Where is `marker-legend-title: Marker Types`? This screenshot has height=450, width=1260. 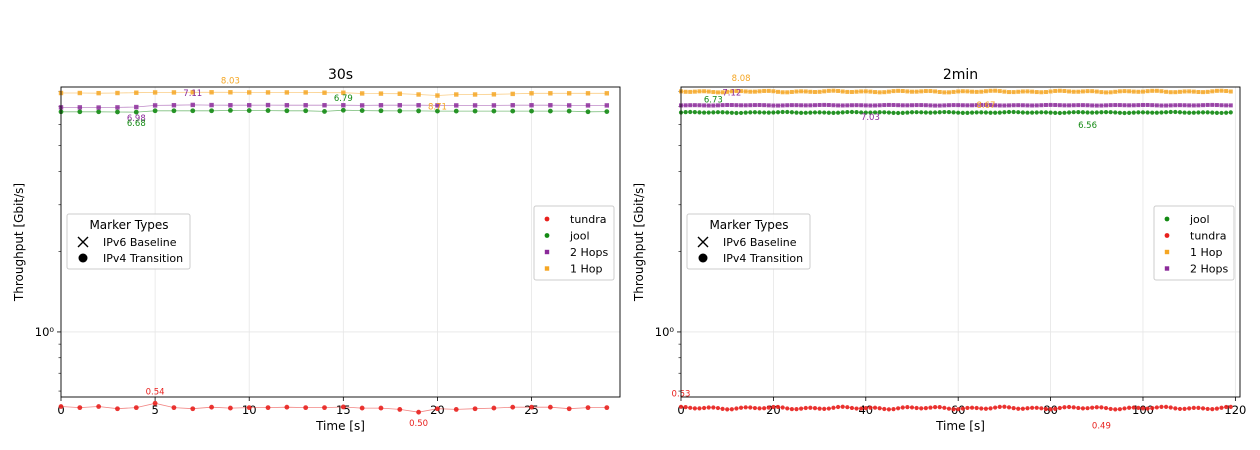
marker-legend-title: Marker Types is located at coordinates (128, 225).